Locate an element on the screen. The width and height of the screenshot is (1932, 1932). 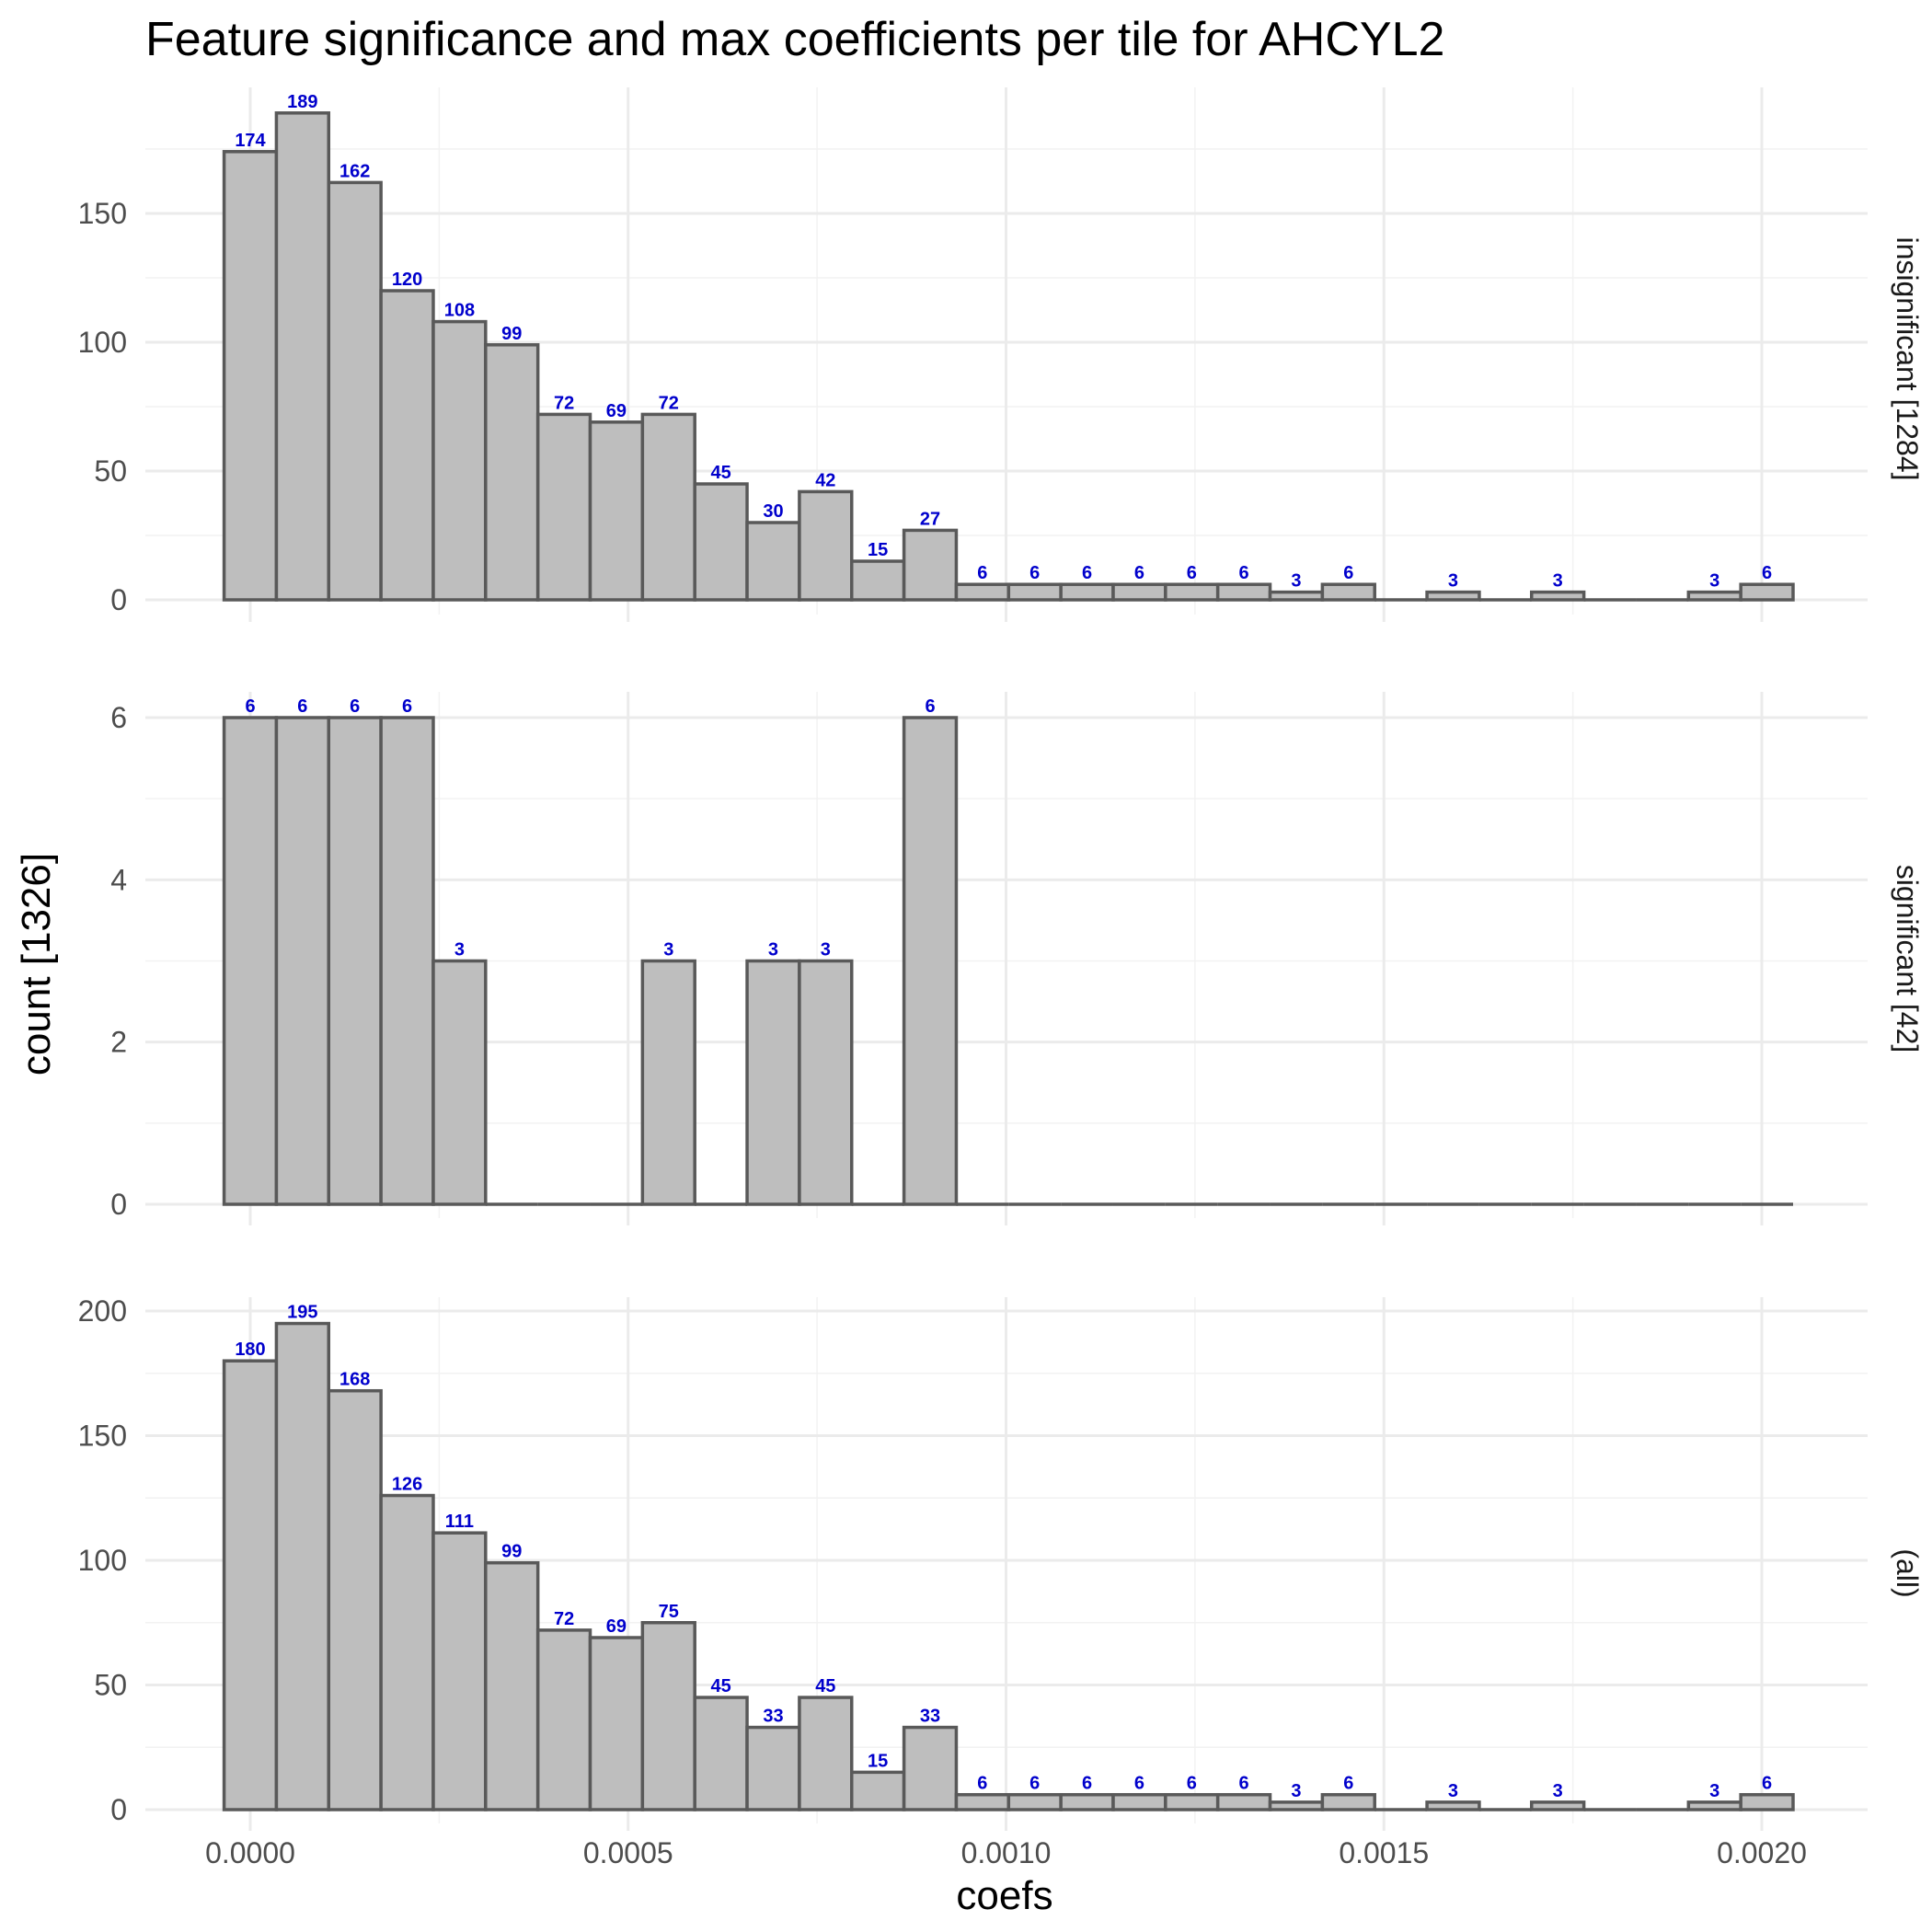
bar-label: 174 is located at coordinates (251, 141).